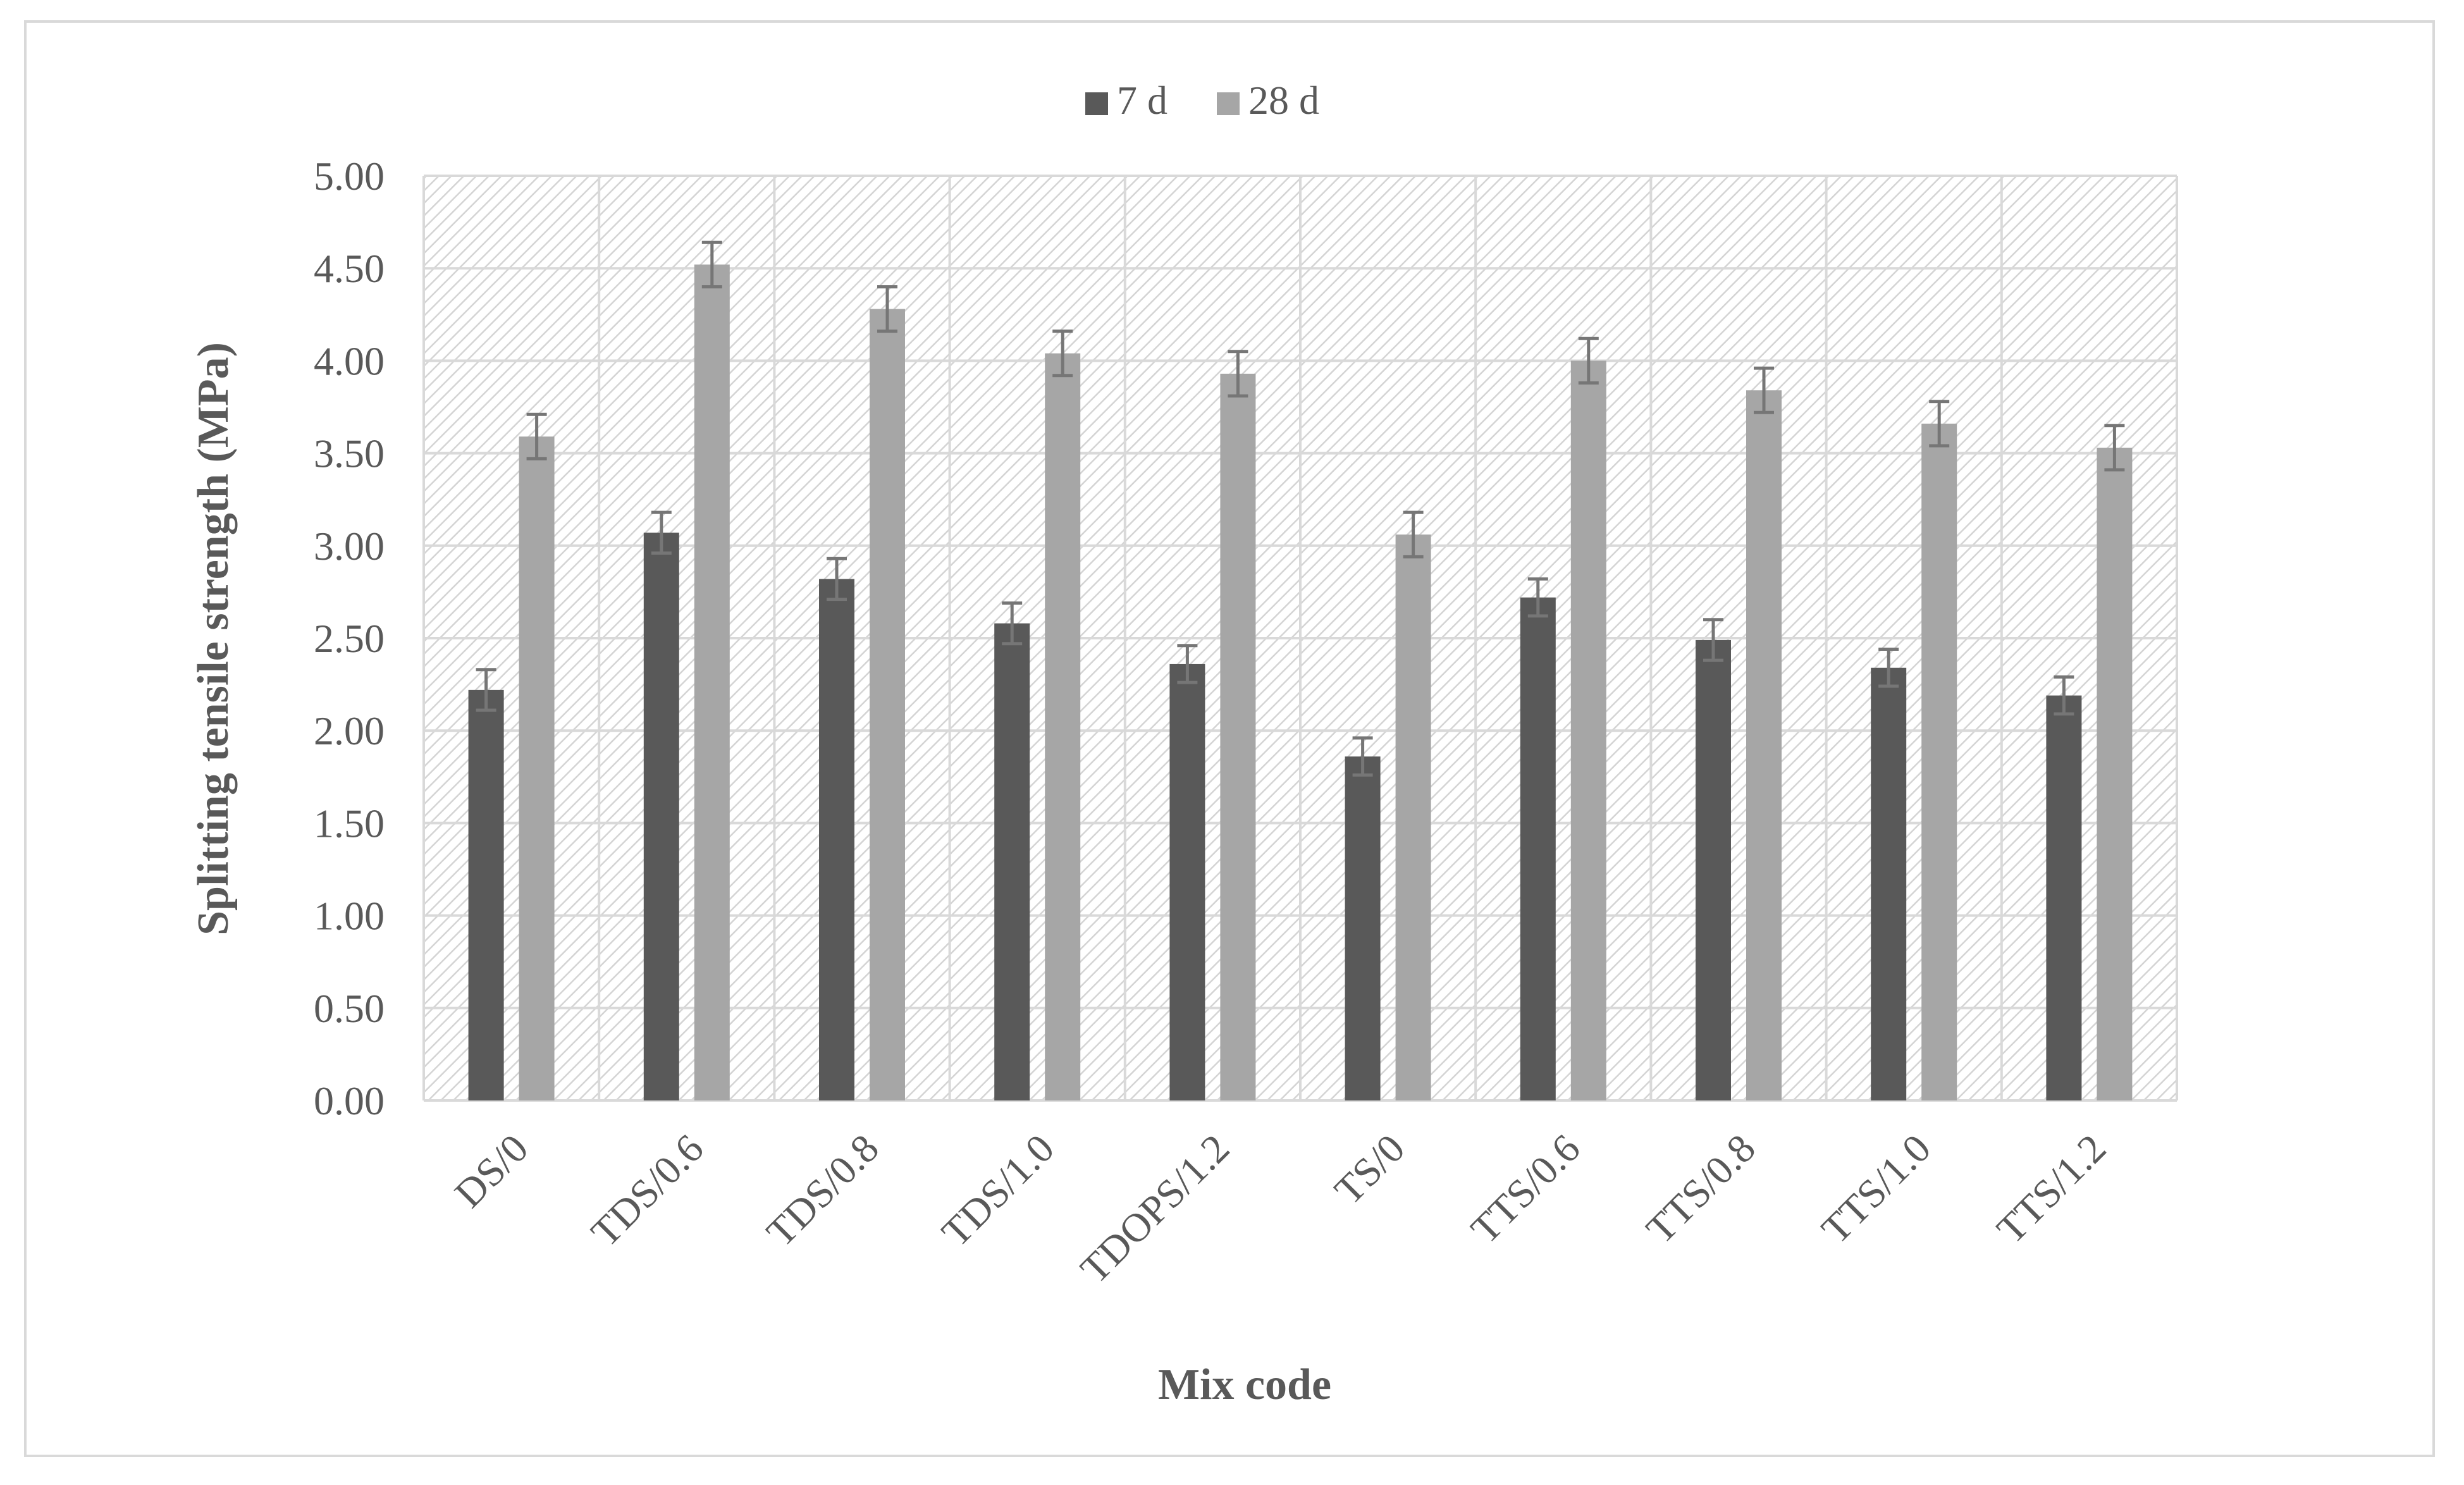 The width and height of the screenshot is (2464, 1485). What do you see at coordinates (350, 1100) in the screenshot?
I see `y-tick-label: 0.00` at bounding box center [350, 1100].